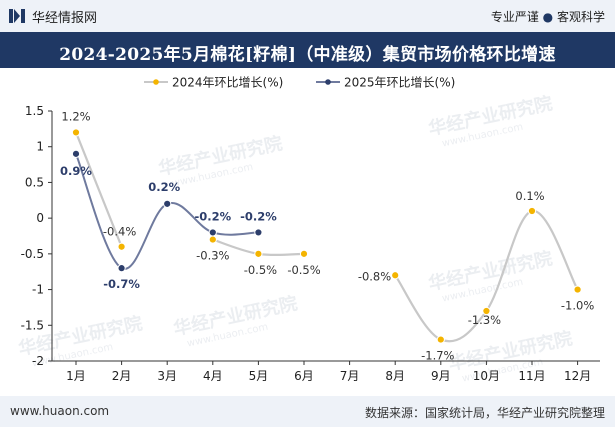  I want to click on y-tick-label: 0.5, so click(34, 182).